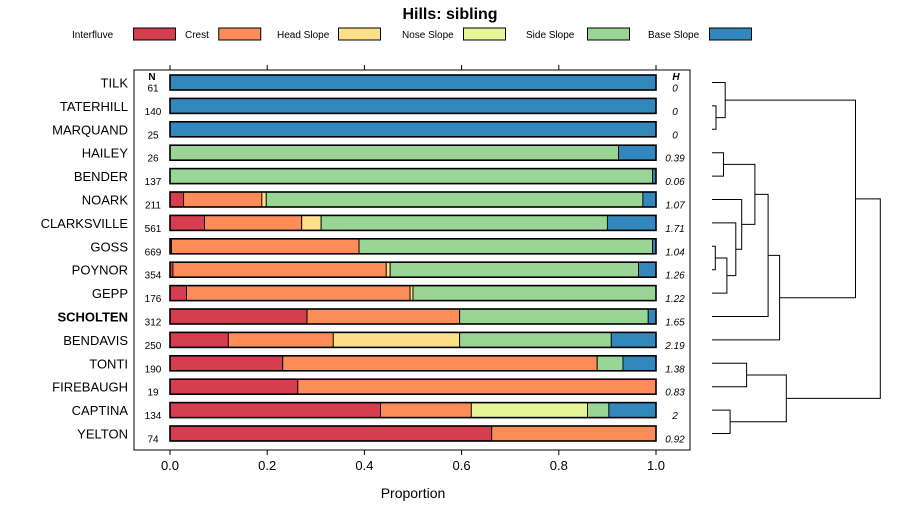  I want to click on row-label: GEPP, so click(110, 293).